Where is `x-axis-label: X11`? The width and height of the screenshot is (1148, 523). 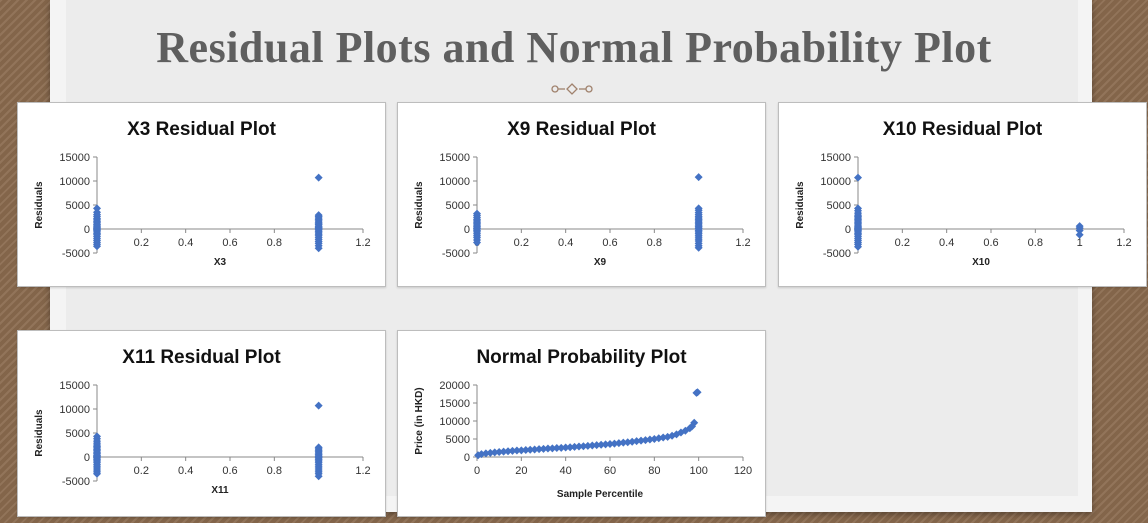
x-axis-label: X11 is located at coordinates (220, 490).